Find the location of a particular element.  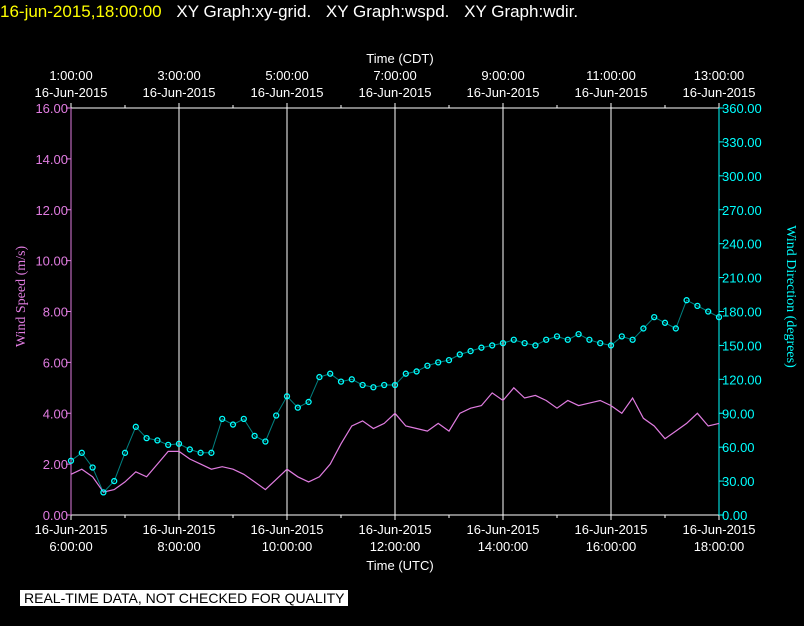

right-tick-label: 120.00 is located at coordinates (742, 379).